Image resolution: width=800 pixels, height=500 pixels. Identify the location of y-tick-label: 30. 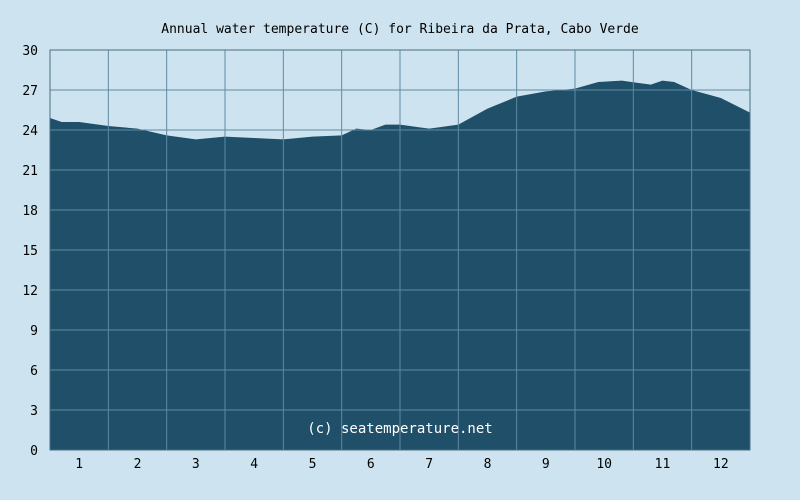
(30, 51).